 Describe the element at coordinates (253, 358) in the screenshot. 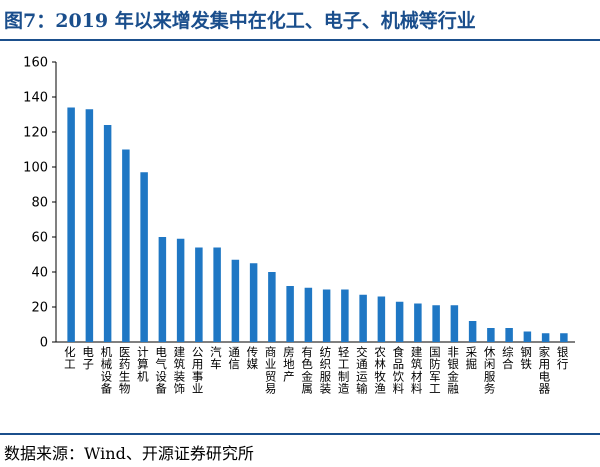

I see `category-label: 传媒` at that location.